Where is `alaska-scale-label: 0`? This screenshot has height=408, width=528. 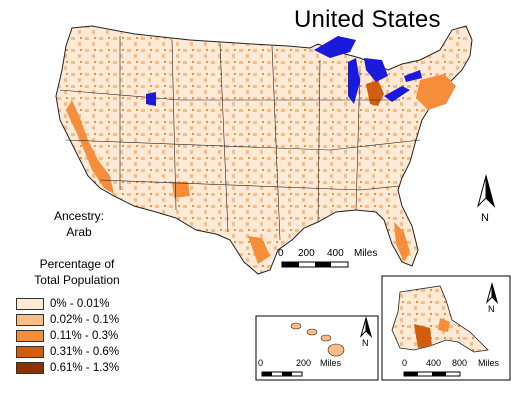
alaska-scale-label: 0 is located at coordinates (405, 363).